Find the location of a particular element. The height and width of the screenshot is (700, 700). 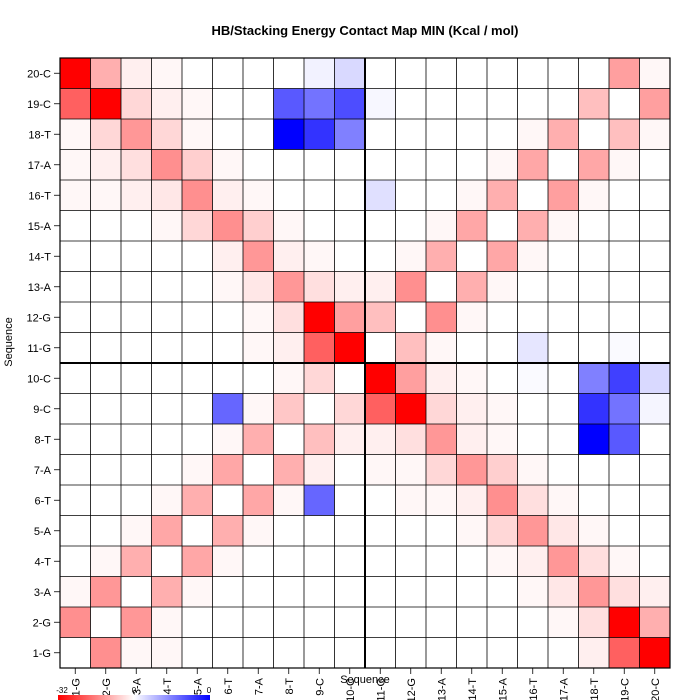

heatmap-cell-19-C-3-A is located at coordinates (624, 591).